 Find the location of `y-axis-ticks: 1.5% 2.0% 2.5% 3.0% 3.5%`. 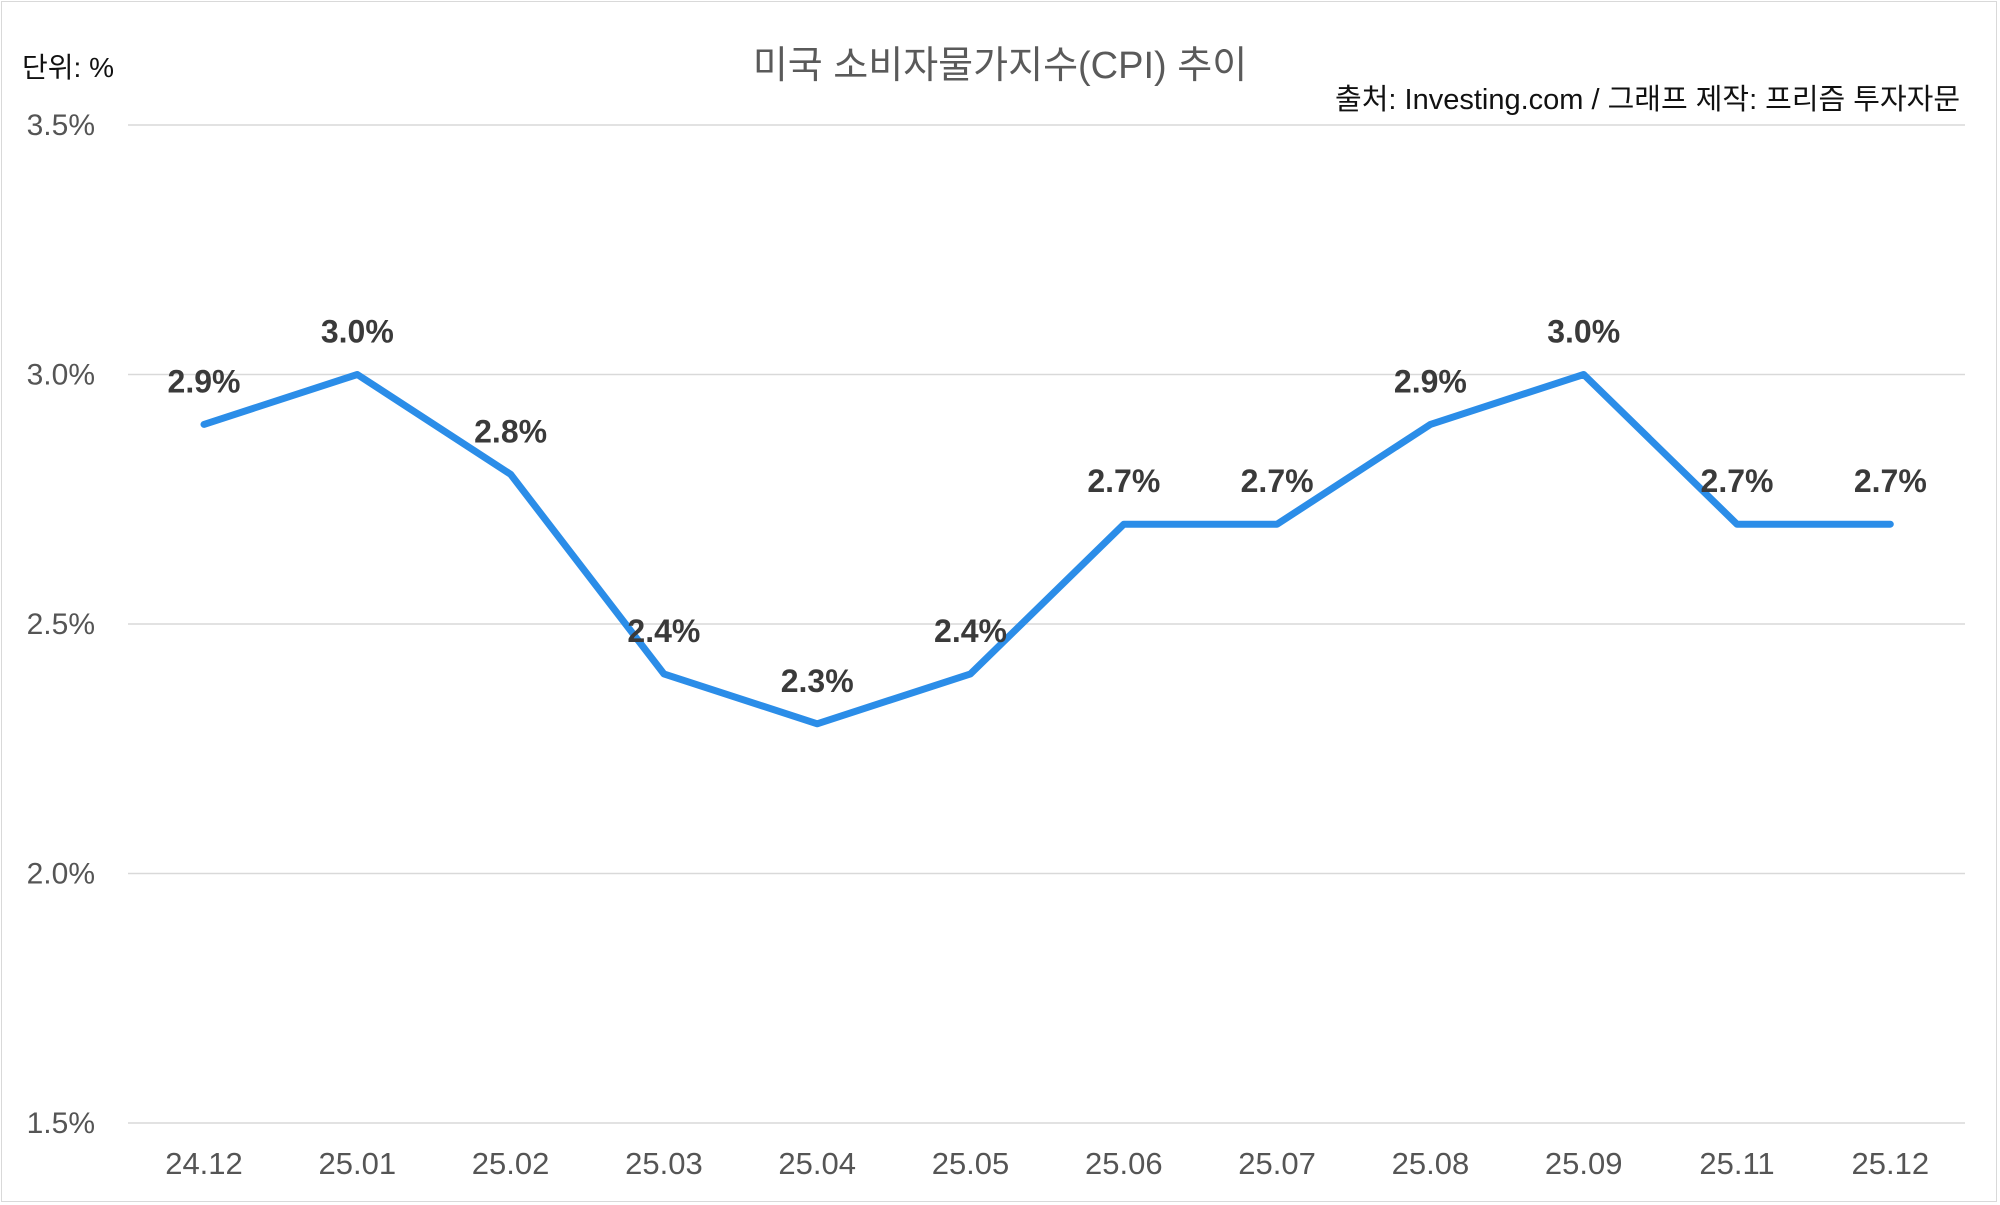

y-axis-ticks: 1.5% 2.0% 2.5% 3.0% 3.5% is located at coordinates (61, 624).